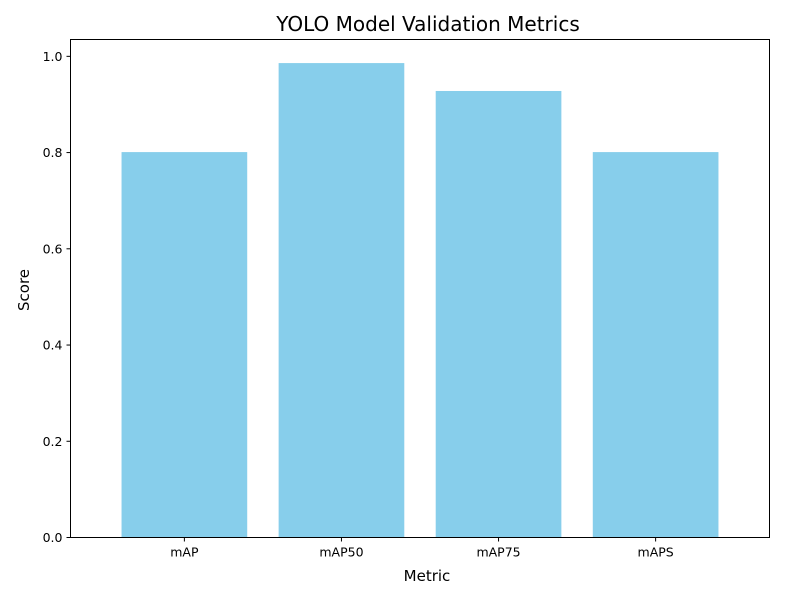 The height and width of the screenshot is (600, 800). What do you see at coordinates (341, 552) in the screenshot?
I see `x-tick-label: mAP50` at bounding box center [341, 552].